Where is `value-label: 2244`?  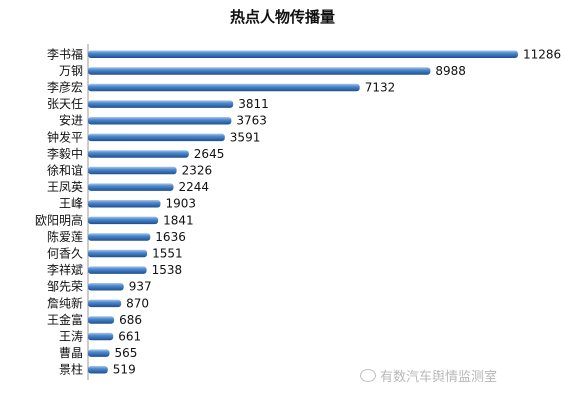 value-label: 2244 is located at coordinates (194, 187).